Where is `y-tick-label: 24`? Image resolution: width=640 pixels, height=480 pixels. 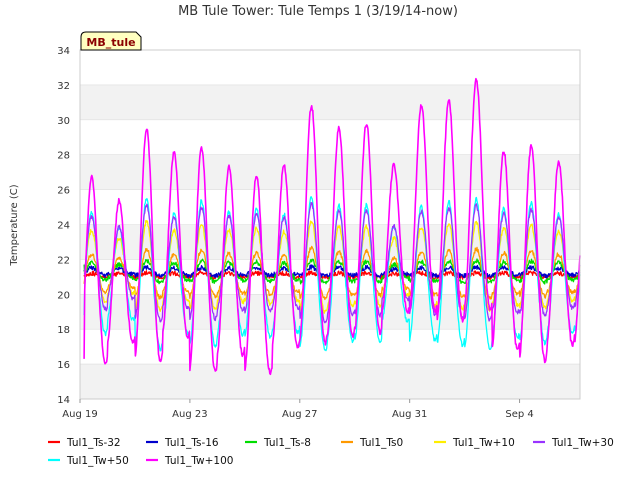
y-tick-label: 24 is located at coordinates (63, 226).